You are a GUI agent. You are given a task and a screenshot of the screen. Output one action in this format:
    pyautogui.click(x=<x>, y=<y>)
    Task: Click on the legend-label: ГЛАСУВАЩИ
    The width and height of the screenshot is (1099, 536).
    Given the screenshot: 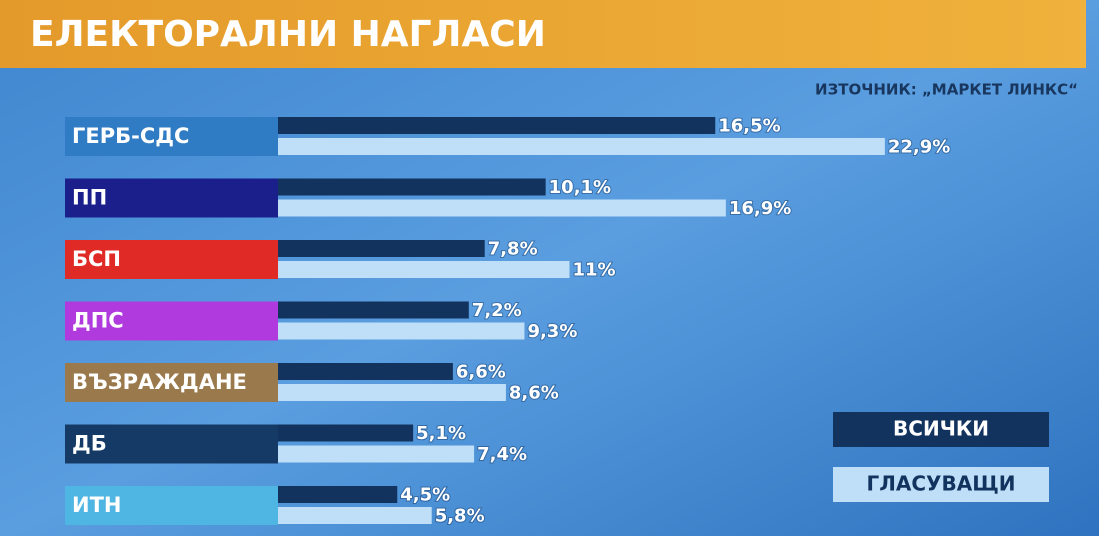 What is the action you would take?
    pyautogui.click(x=941, y=484)
    